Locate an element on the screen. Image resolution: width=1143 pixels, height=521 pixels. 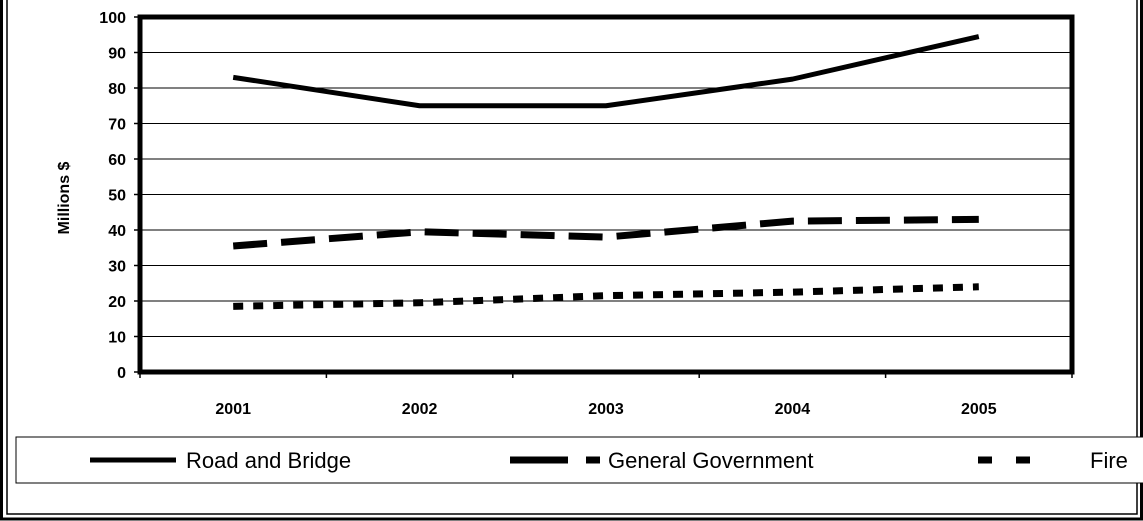
y-tick-labels: 0 10 20 30 40 50 60 70 80 90 100 is located at coordinates (119, 196).